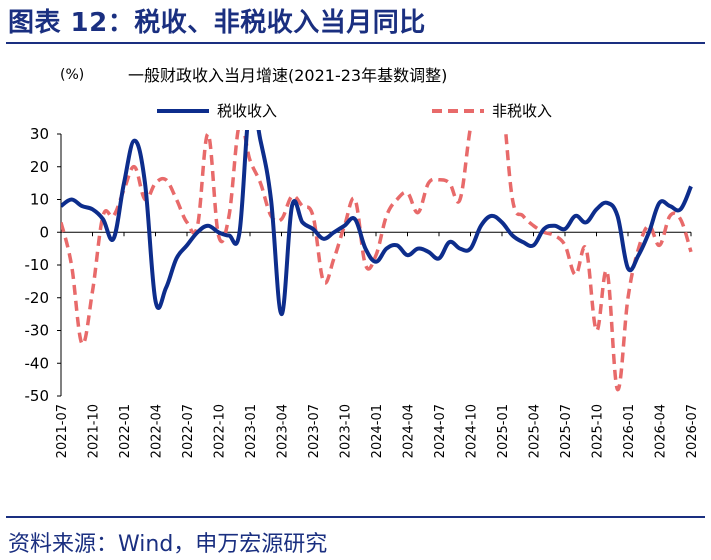 Image resolution: width=711 pixels, height=560 pixels. I want to click on title-divider, so click(355, 43).